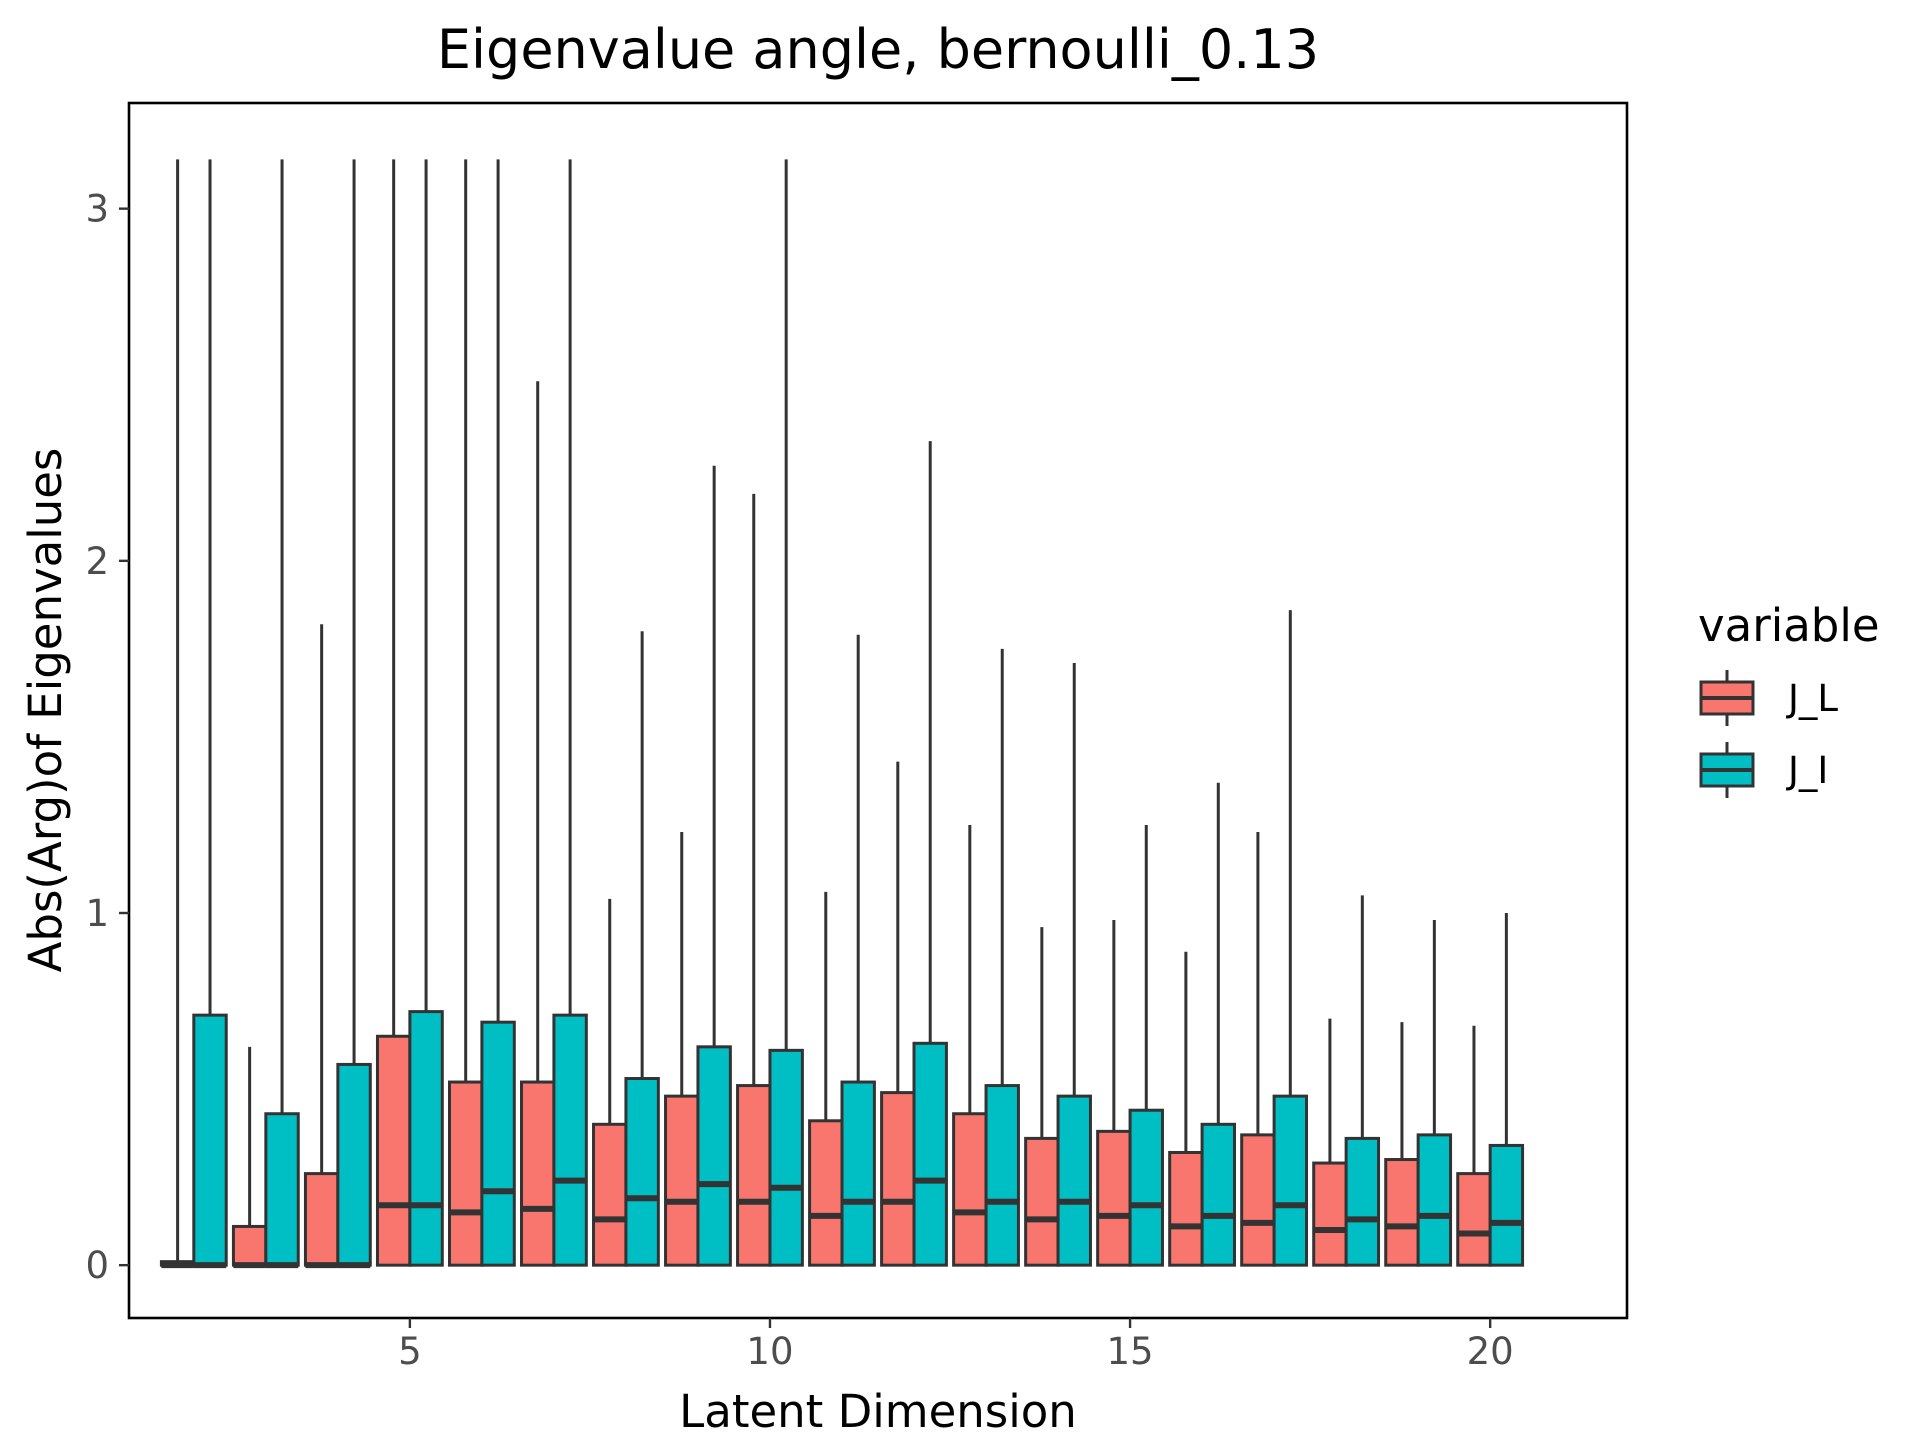 Image resolution: width=1920 pixels, height=1444 pixels. Describe the element at coordinates (1763, 770) in the screenshot. I see `legend-item-J_I: J_I` at that location.